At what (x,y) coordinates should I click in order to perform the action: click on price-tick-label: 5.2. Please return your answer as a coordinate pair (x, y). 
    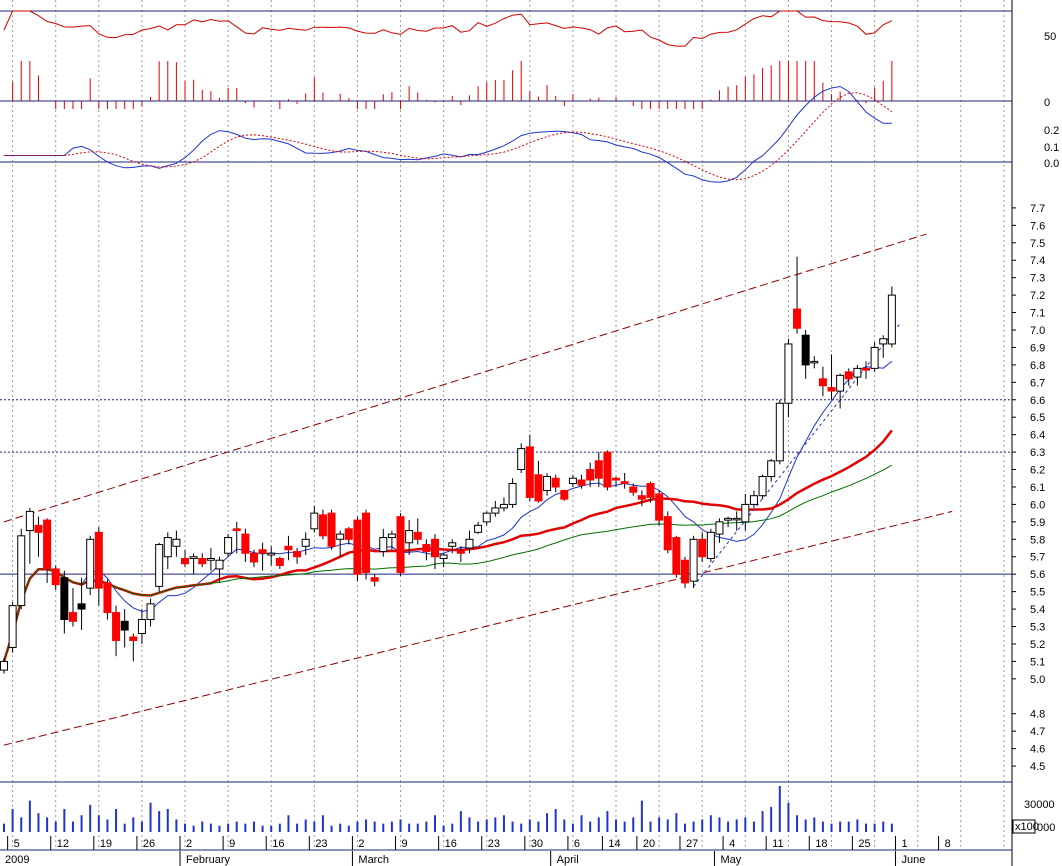
    Looking at the image, I should click on (1037, 645).